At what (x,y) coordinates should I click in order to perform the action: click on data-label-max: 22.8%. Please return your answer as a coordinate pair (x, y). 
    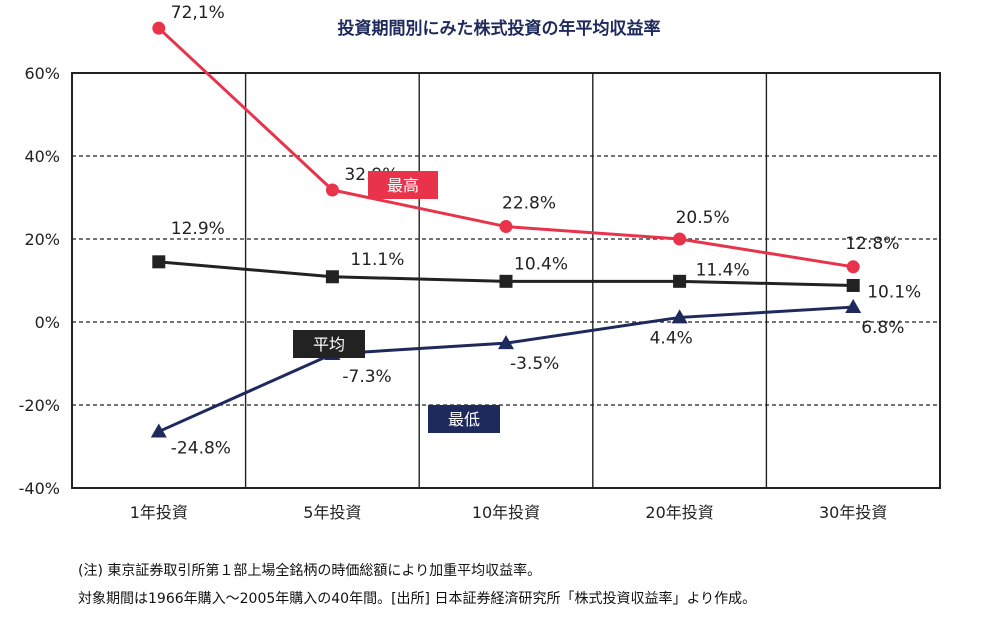
    Looking at the image, I should click on (529, 204).